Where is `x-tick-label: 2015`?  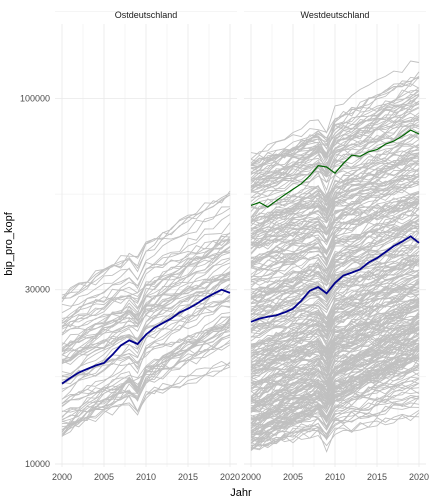
x-tick-label: 2015 is located at coordinates (377, 477).